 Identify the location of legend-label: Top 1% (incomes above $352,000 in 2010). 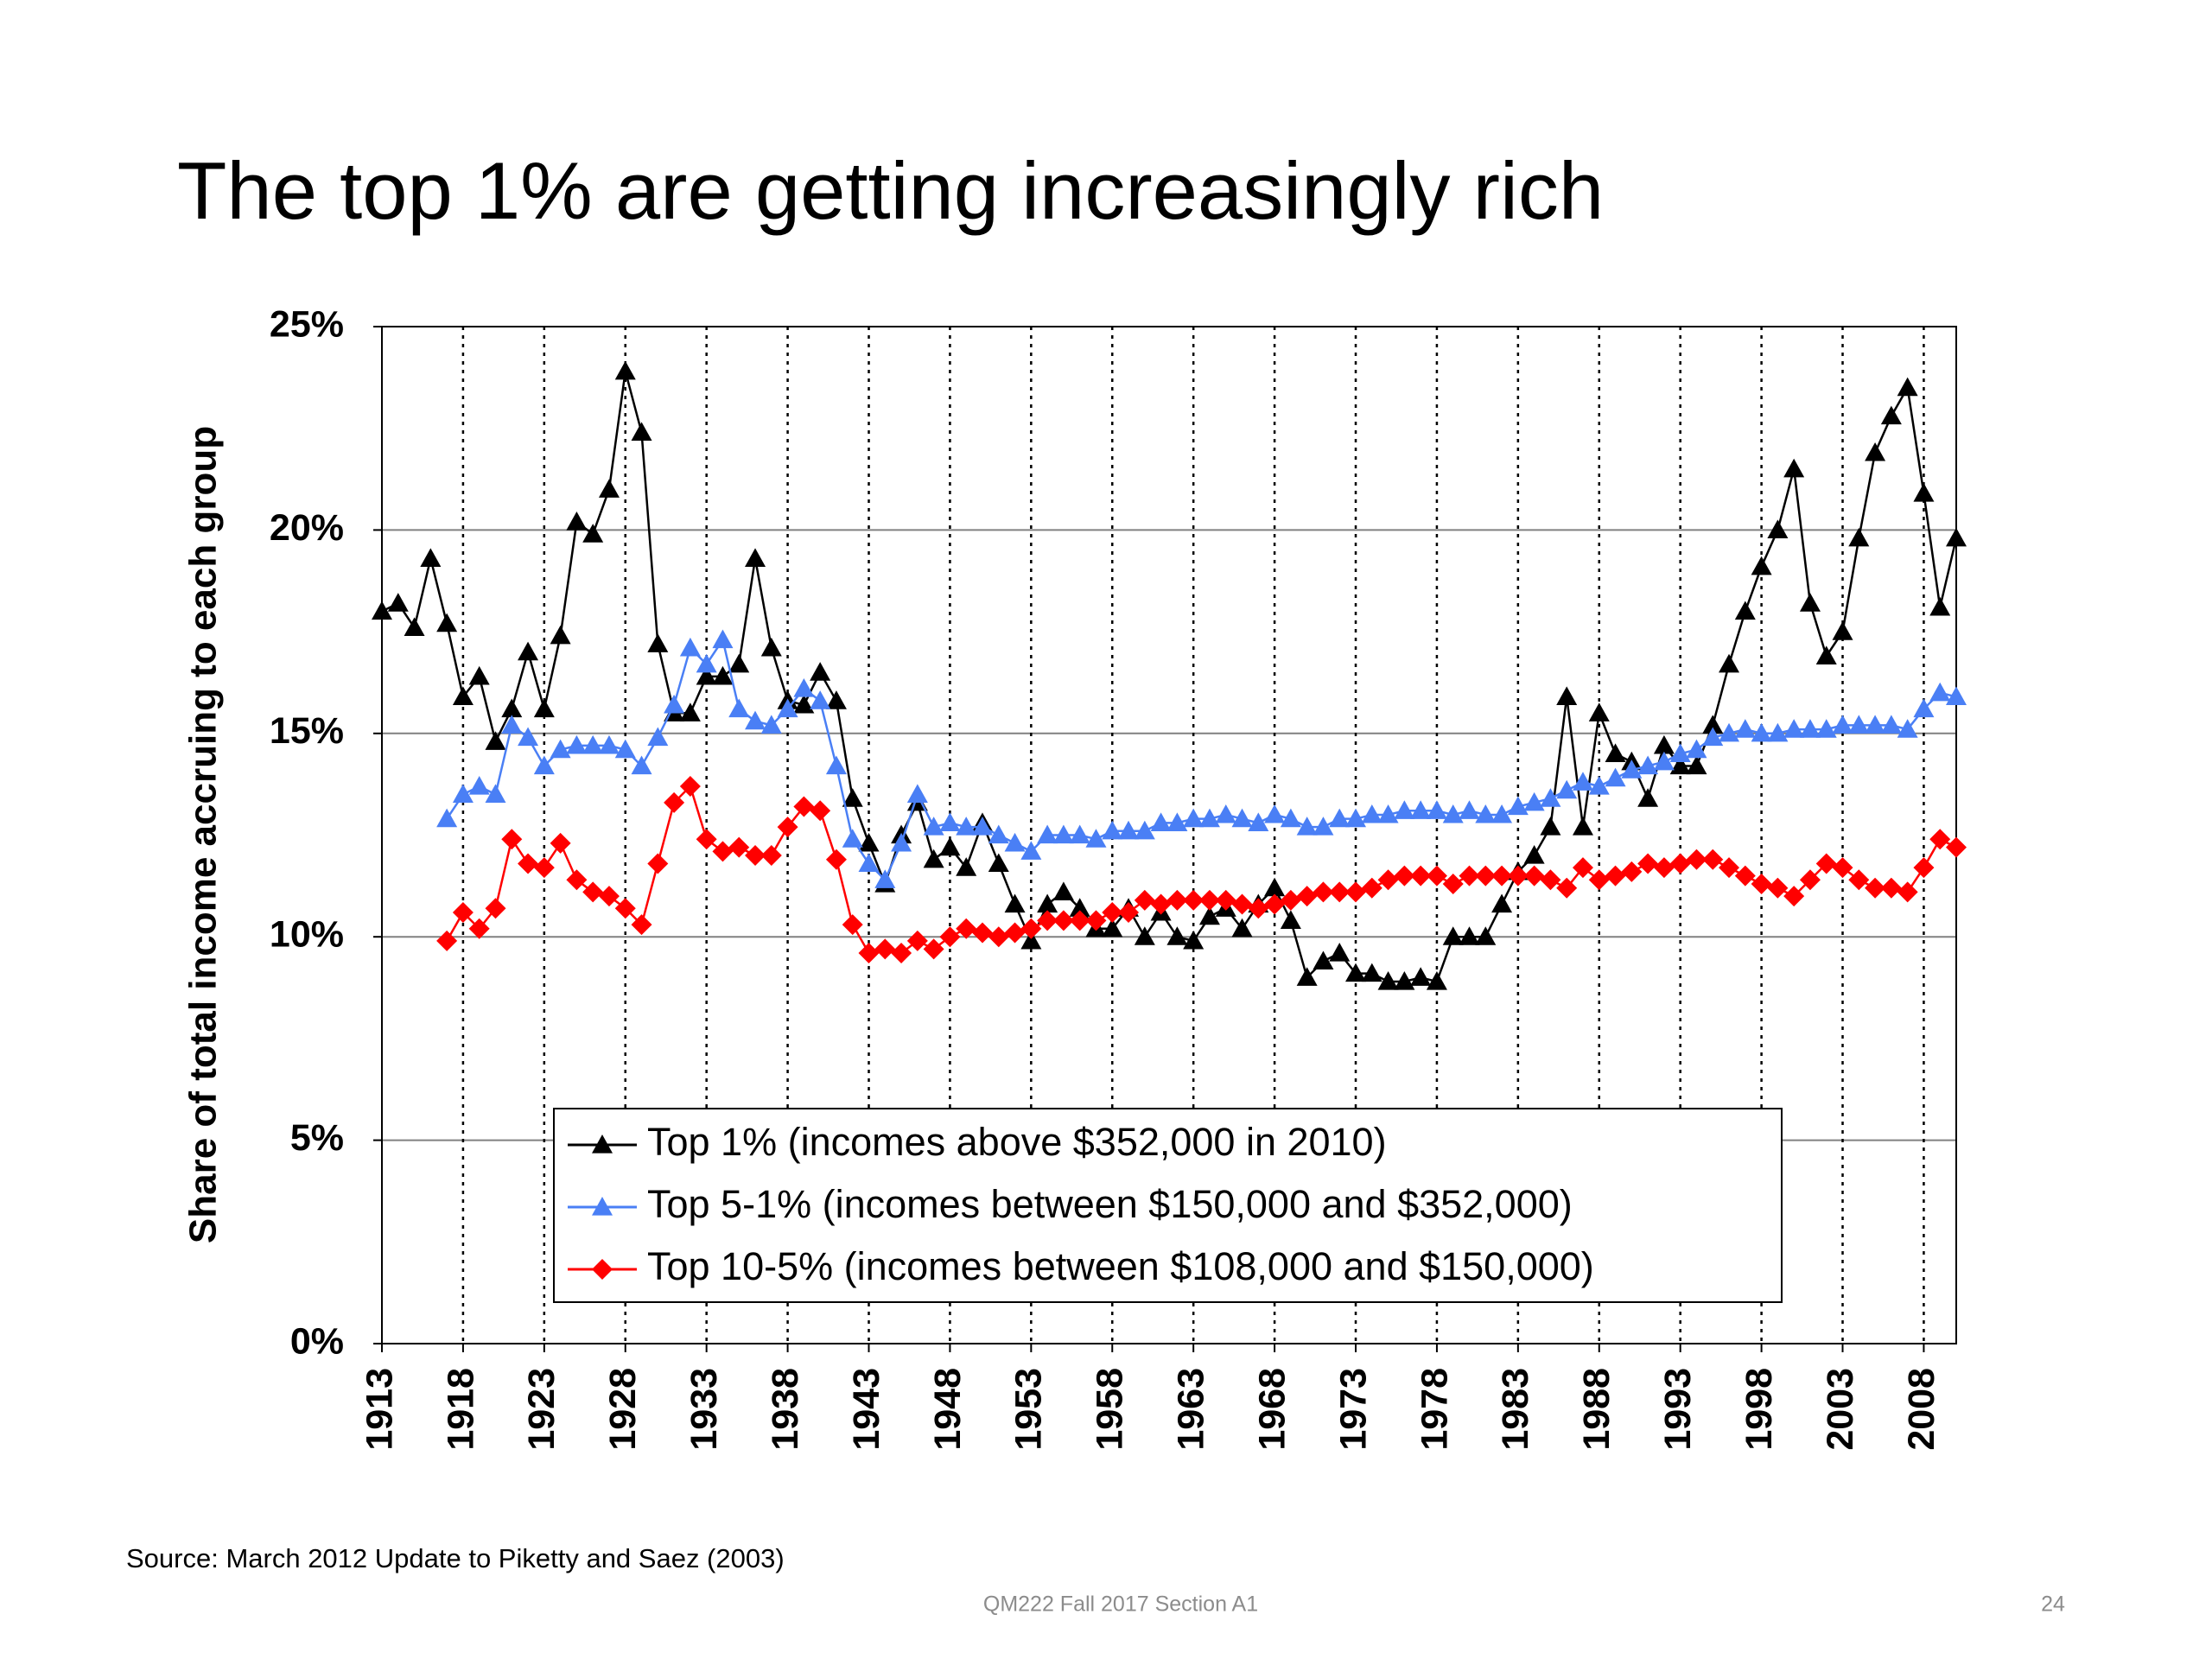
(1017, 1142).